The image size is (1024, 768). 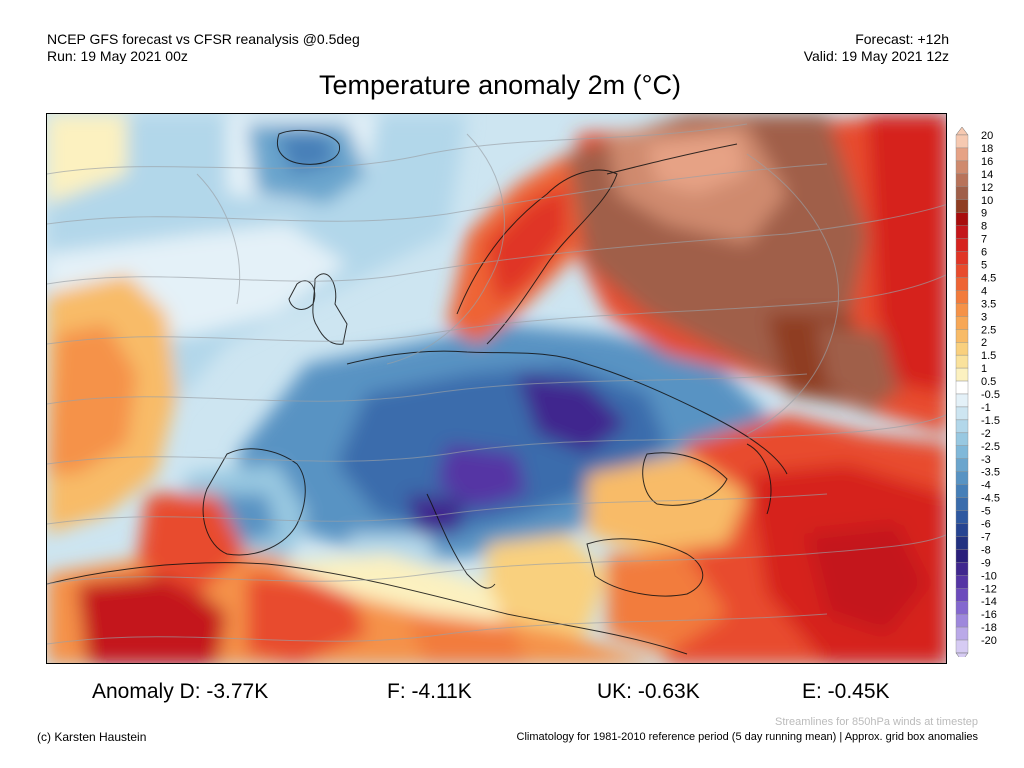 I want to click on colorbar-label: -16, so click(x=989, y=615).